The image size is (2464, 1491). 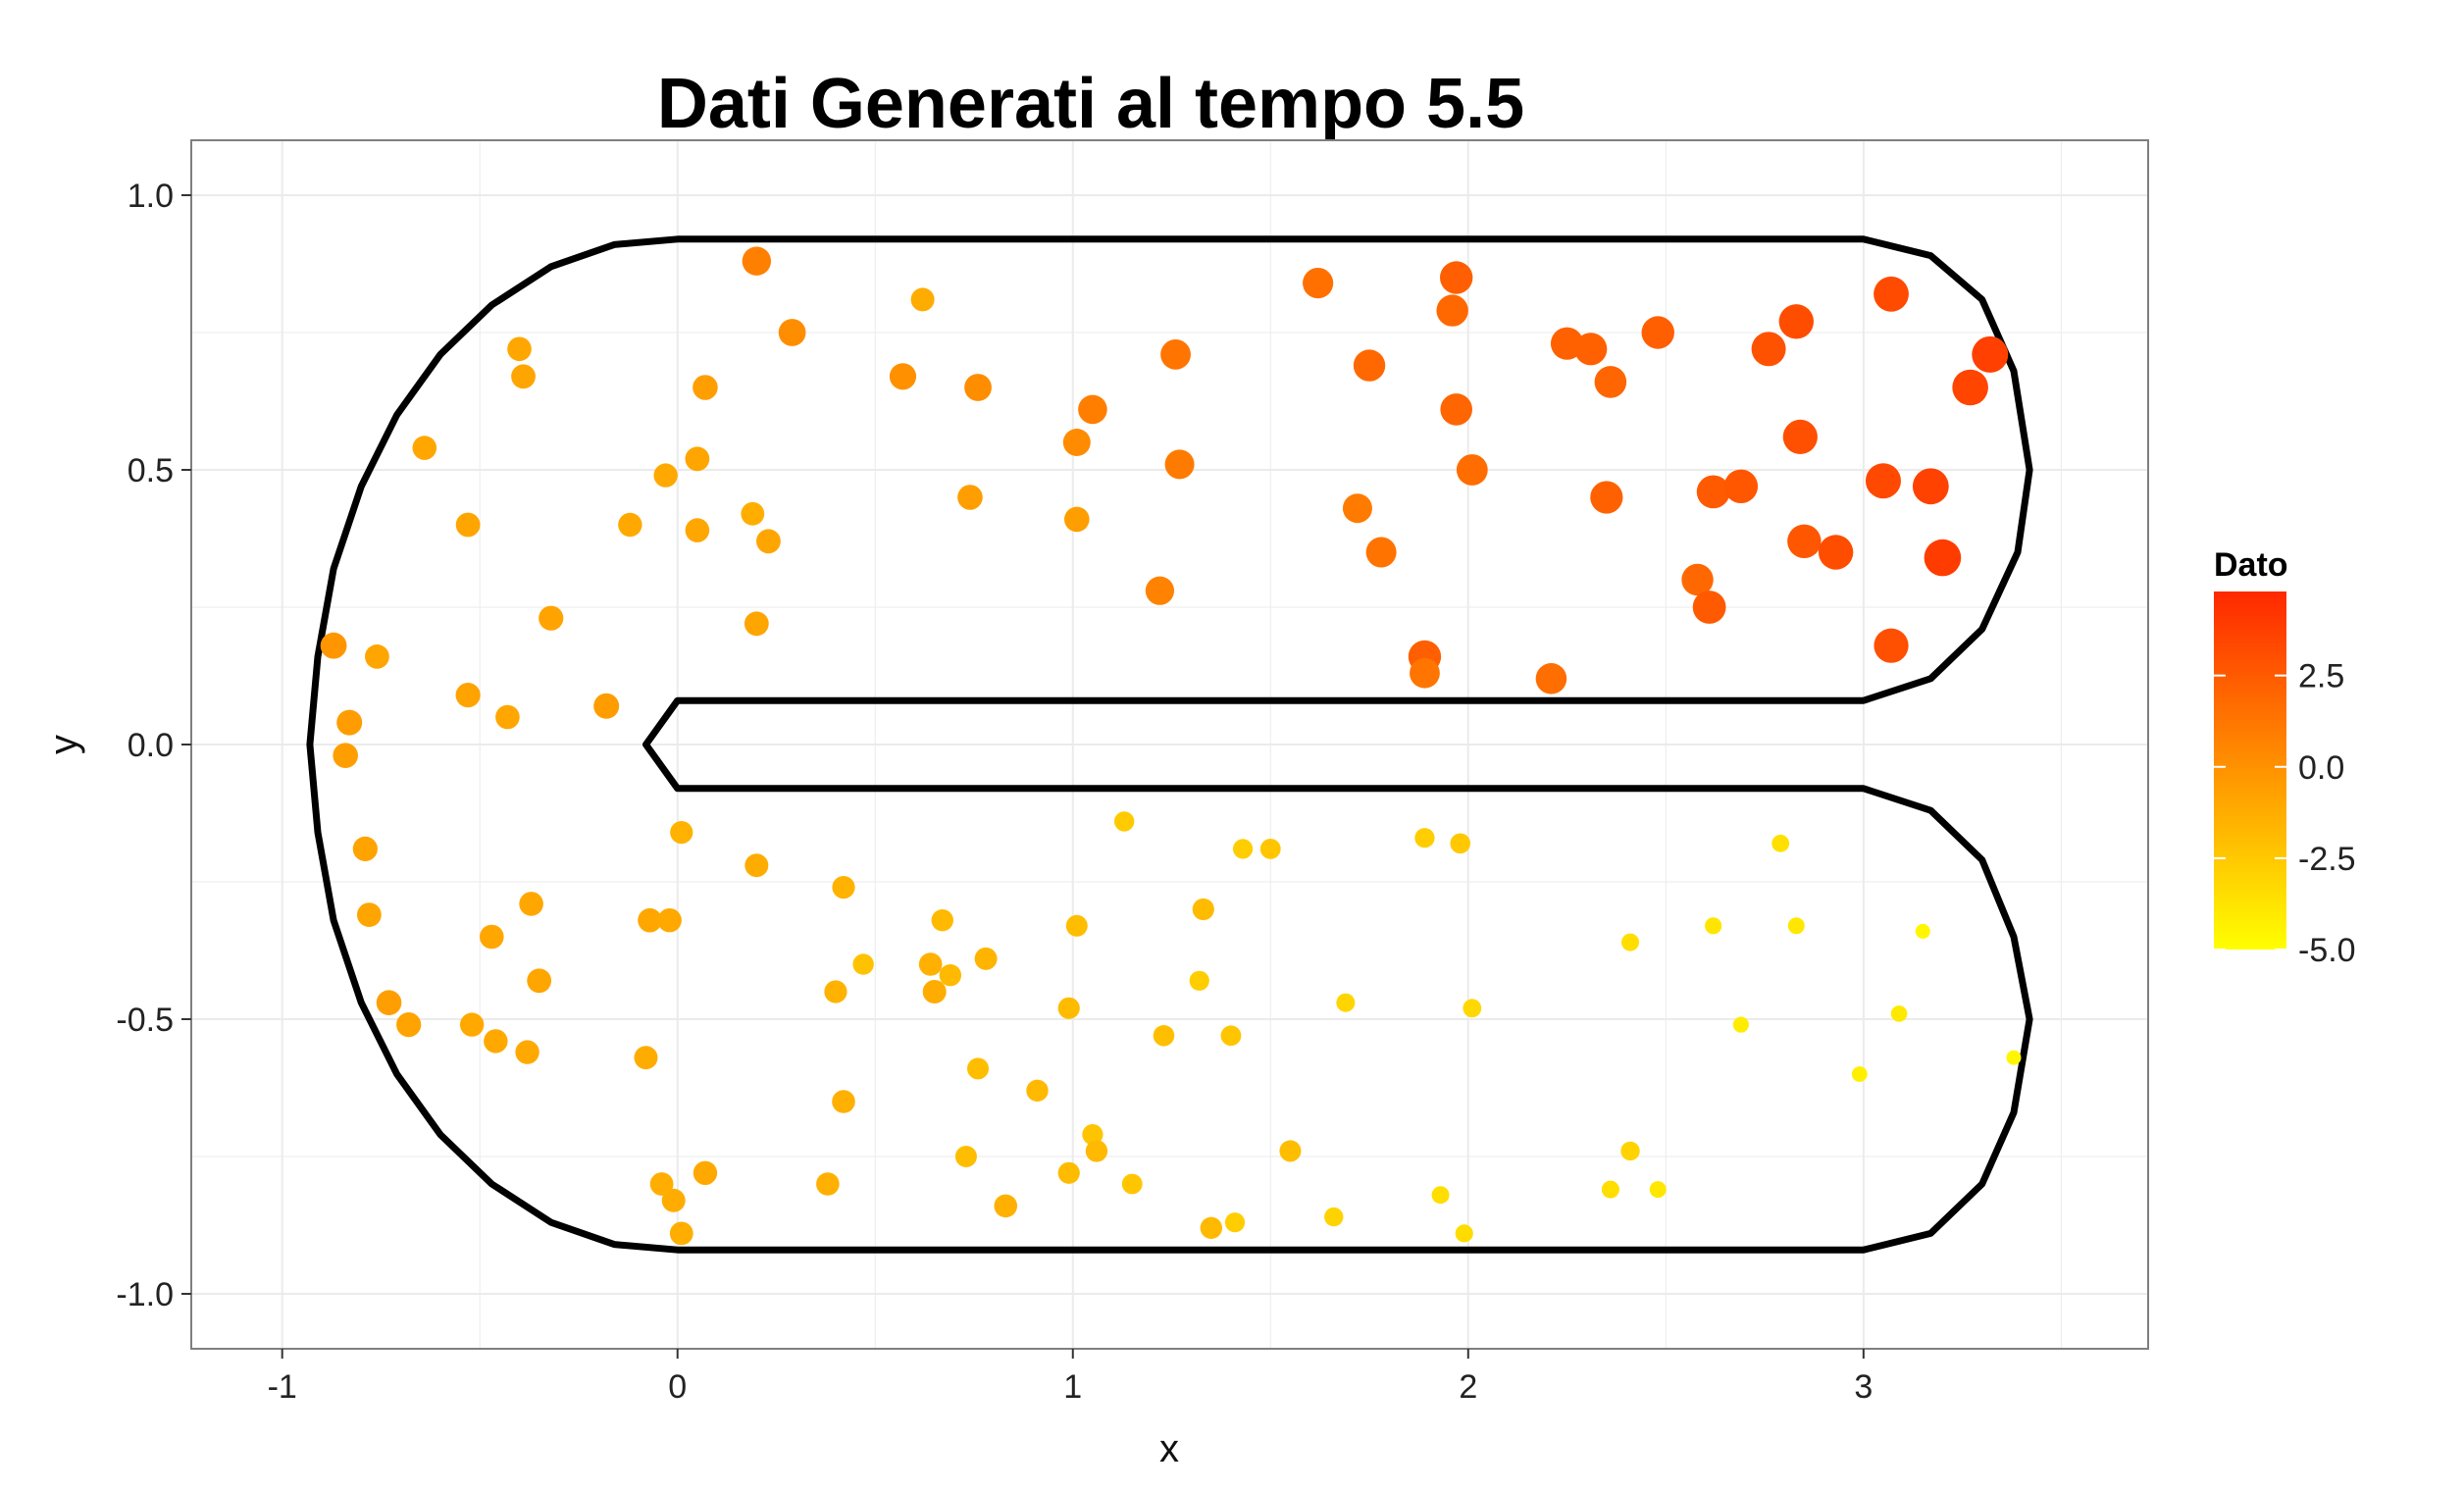 What do you see at coordinates (1863, 1387) in the screenshot?
I see `x-tick-label: 3` at bounding box center [1863, 1387].